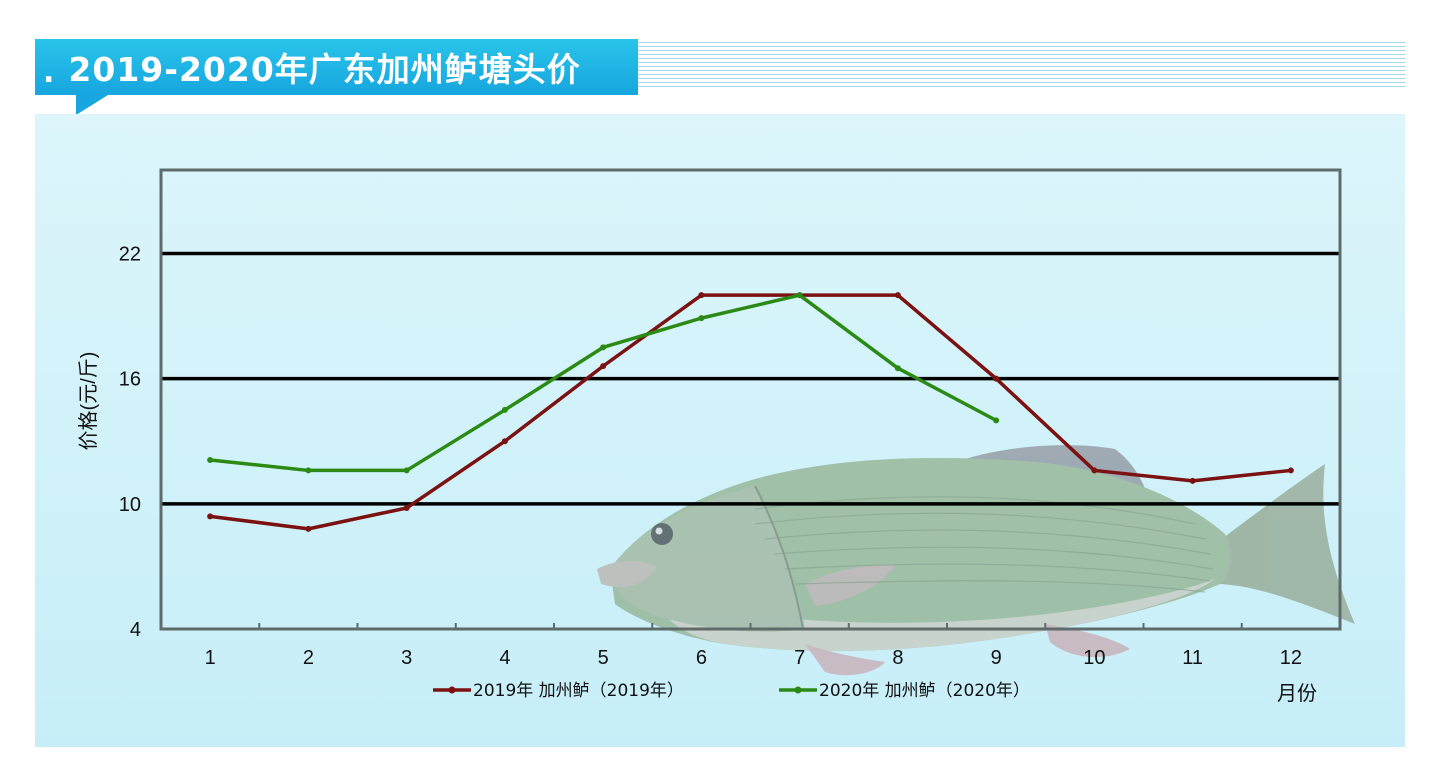 Image resolution: width=1442 pixels, height=781 pixels. I want to click on y-tick-label: 22, so click(130, 254).